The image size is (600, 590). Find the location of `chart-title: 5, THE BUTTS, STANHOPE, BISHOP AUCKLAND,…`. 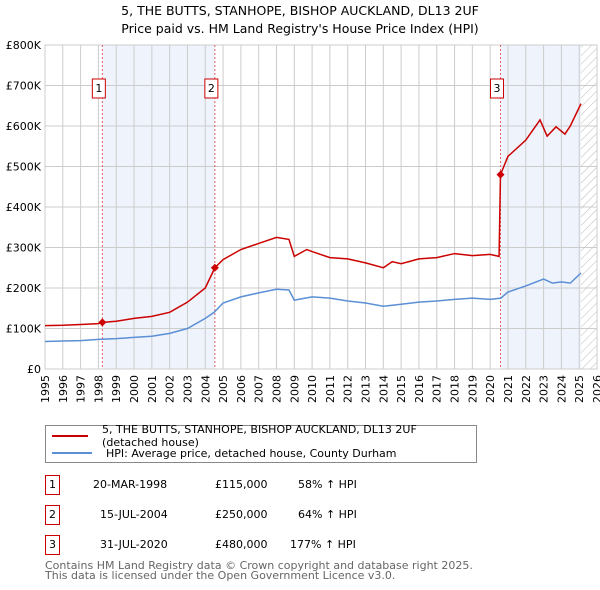

chart-title: 5, THE BUTTS, STANHOPE, BISHOP AUCKLAND,… is located at coordinates (300, 10).